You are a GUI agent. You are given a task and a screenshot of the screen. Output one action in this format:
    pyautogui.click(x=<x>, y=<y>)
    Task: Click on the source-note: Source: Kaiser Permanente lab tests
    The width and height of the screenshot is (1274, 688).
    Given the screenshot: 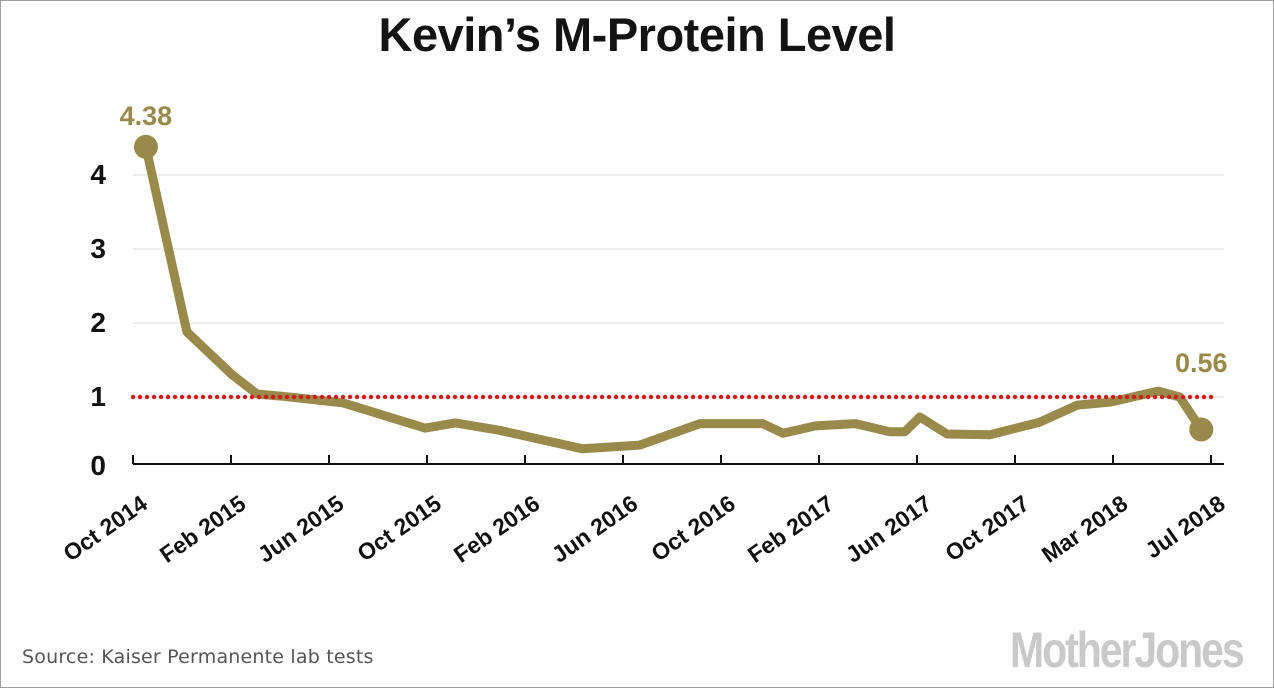 What is the action you would take?
    pyautogui.click(x=198, y=657)
    